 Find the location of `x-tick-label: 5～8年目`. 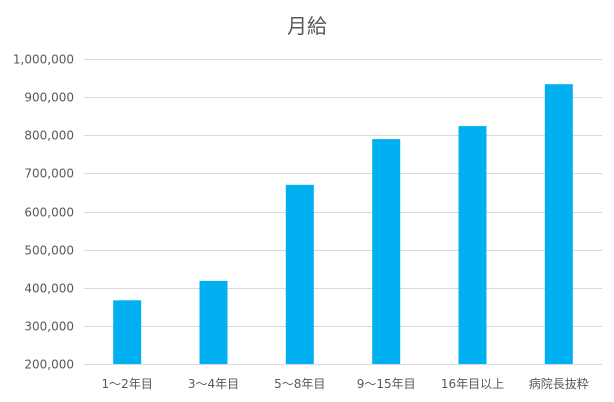

x-tick-label: 5～8年目 is located at coordinates (299, 384).